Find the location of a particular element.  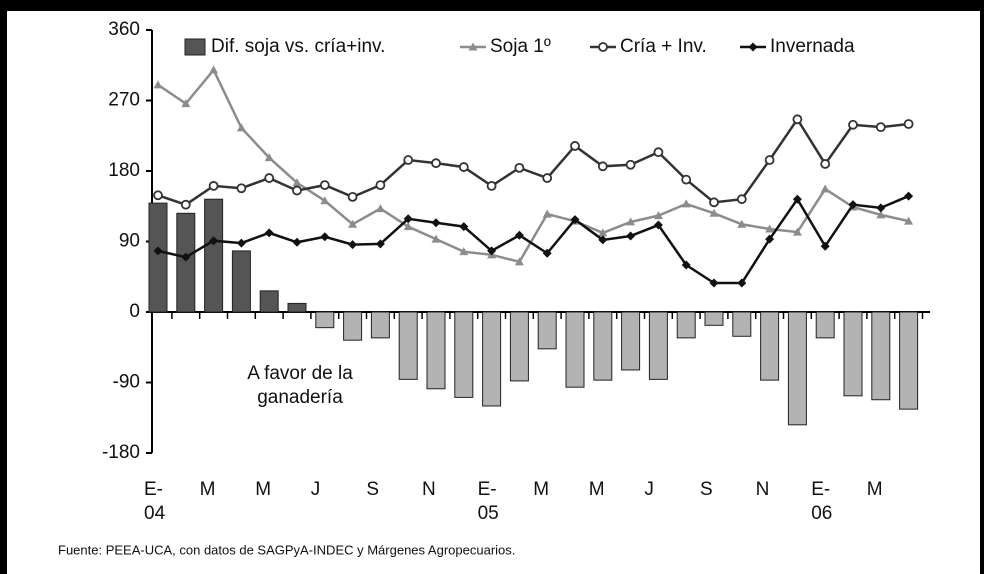

y-tick-label: 270 is located at coordinates (124, 100).